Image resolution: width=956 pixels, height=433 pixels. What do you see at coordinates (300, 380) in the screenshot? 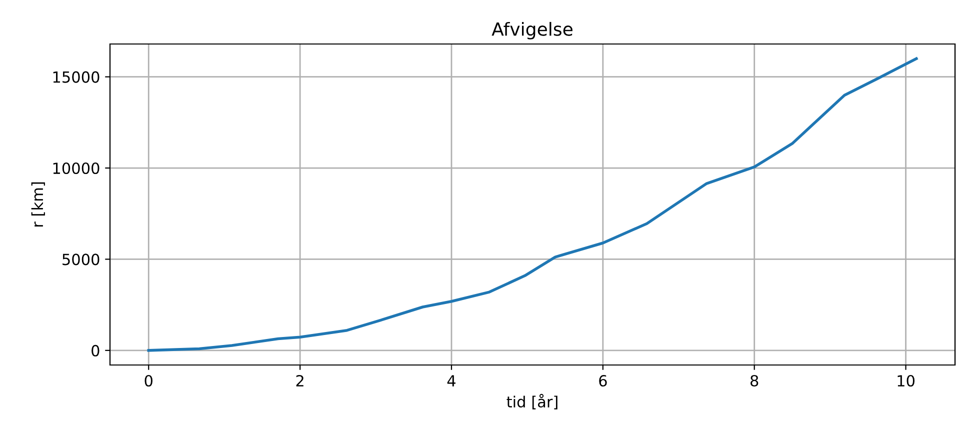
I see `x-tick-label: 2` at bounding box center [300, 380].